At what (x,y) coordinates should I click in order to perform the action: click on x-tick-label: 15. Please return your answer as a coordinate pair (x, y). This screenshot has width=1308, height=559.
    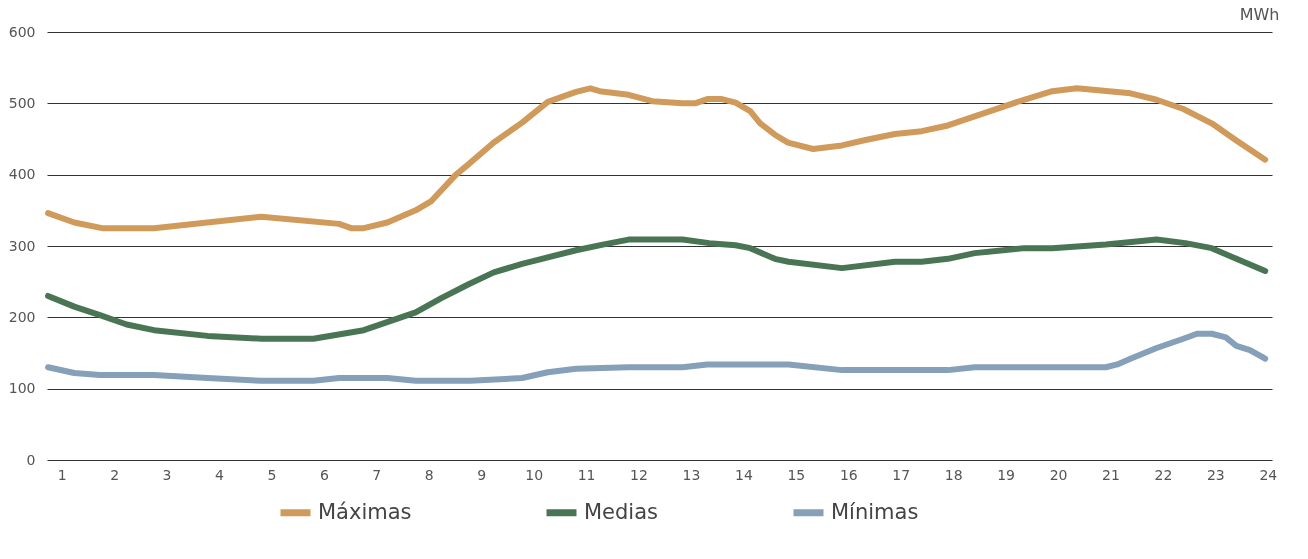
    Looking at the image, I should click on (796, 474).